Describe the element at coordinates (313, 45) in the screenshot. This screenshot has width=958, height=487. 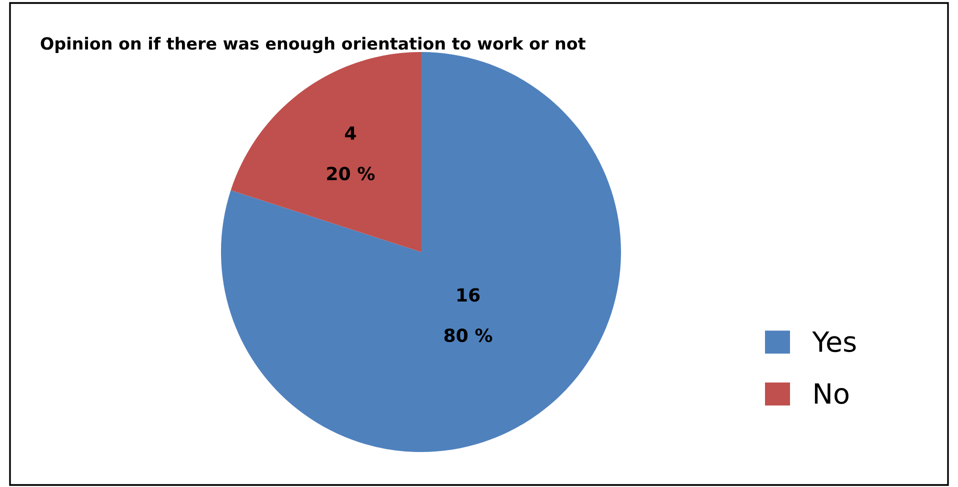
I see `chart-title: Opinion on if there was enough orientation to work or not` at that location.